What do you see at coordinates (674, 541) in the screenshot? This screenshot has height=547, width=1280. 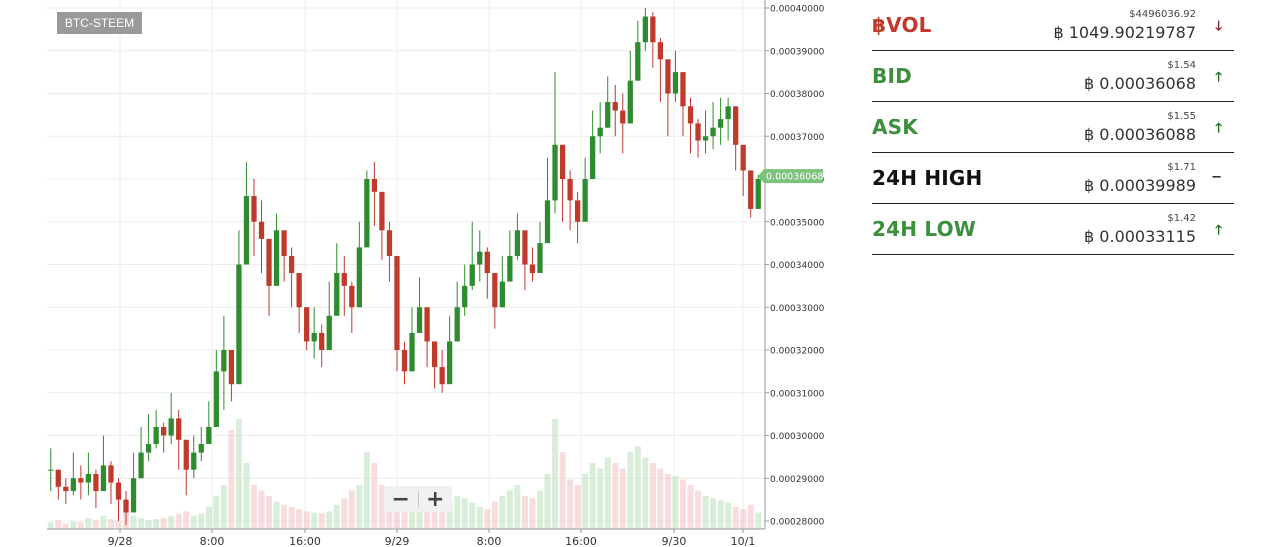 I see `x-tick-label: 9/30` at bounding box center [674, 541].